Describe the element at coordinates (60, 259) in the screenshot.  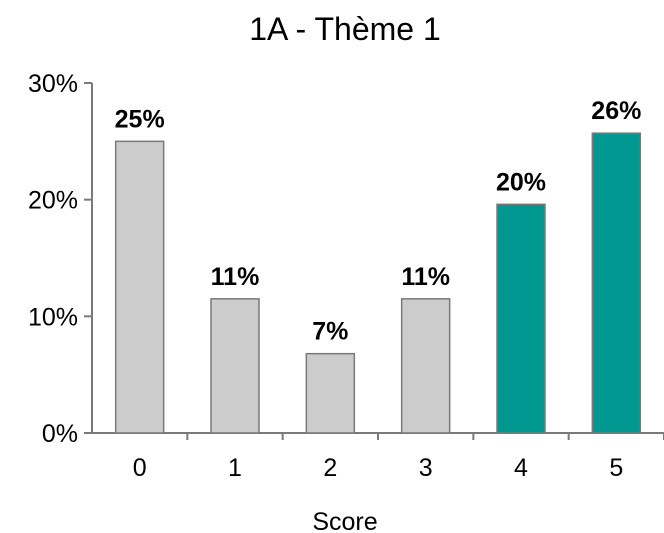
I see `y-axis: 0% 10% 20% 30%` at that location.